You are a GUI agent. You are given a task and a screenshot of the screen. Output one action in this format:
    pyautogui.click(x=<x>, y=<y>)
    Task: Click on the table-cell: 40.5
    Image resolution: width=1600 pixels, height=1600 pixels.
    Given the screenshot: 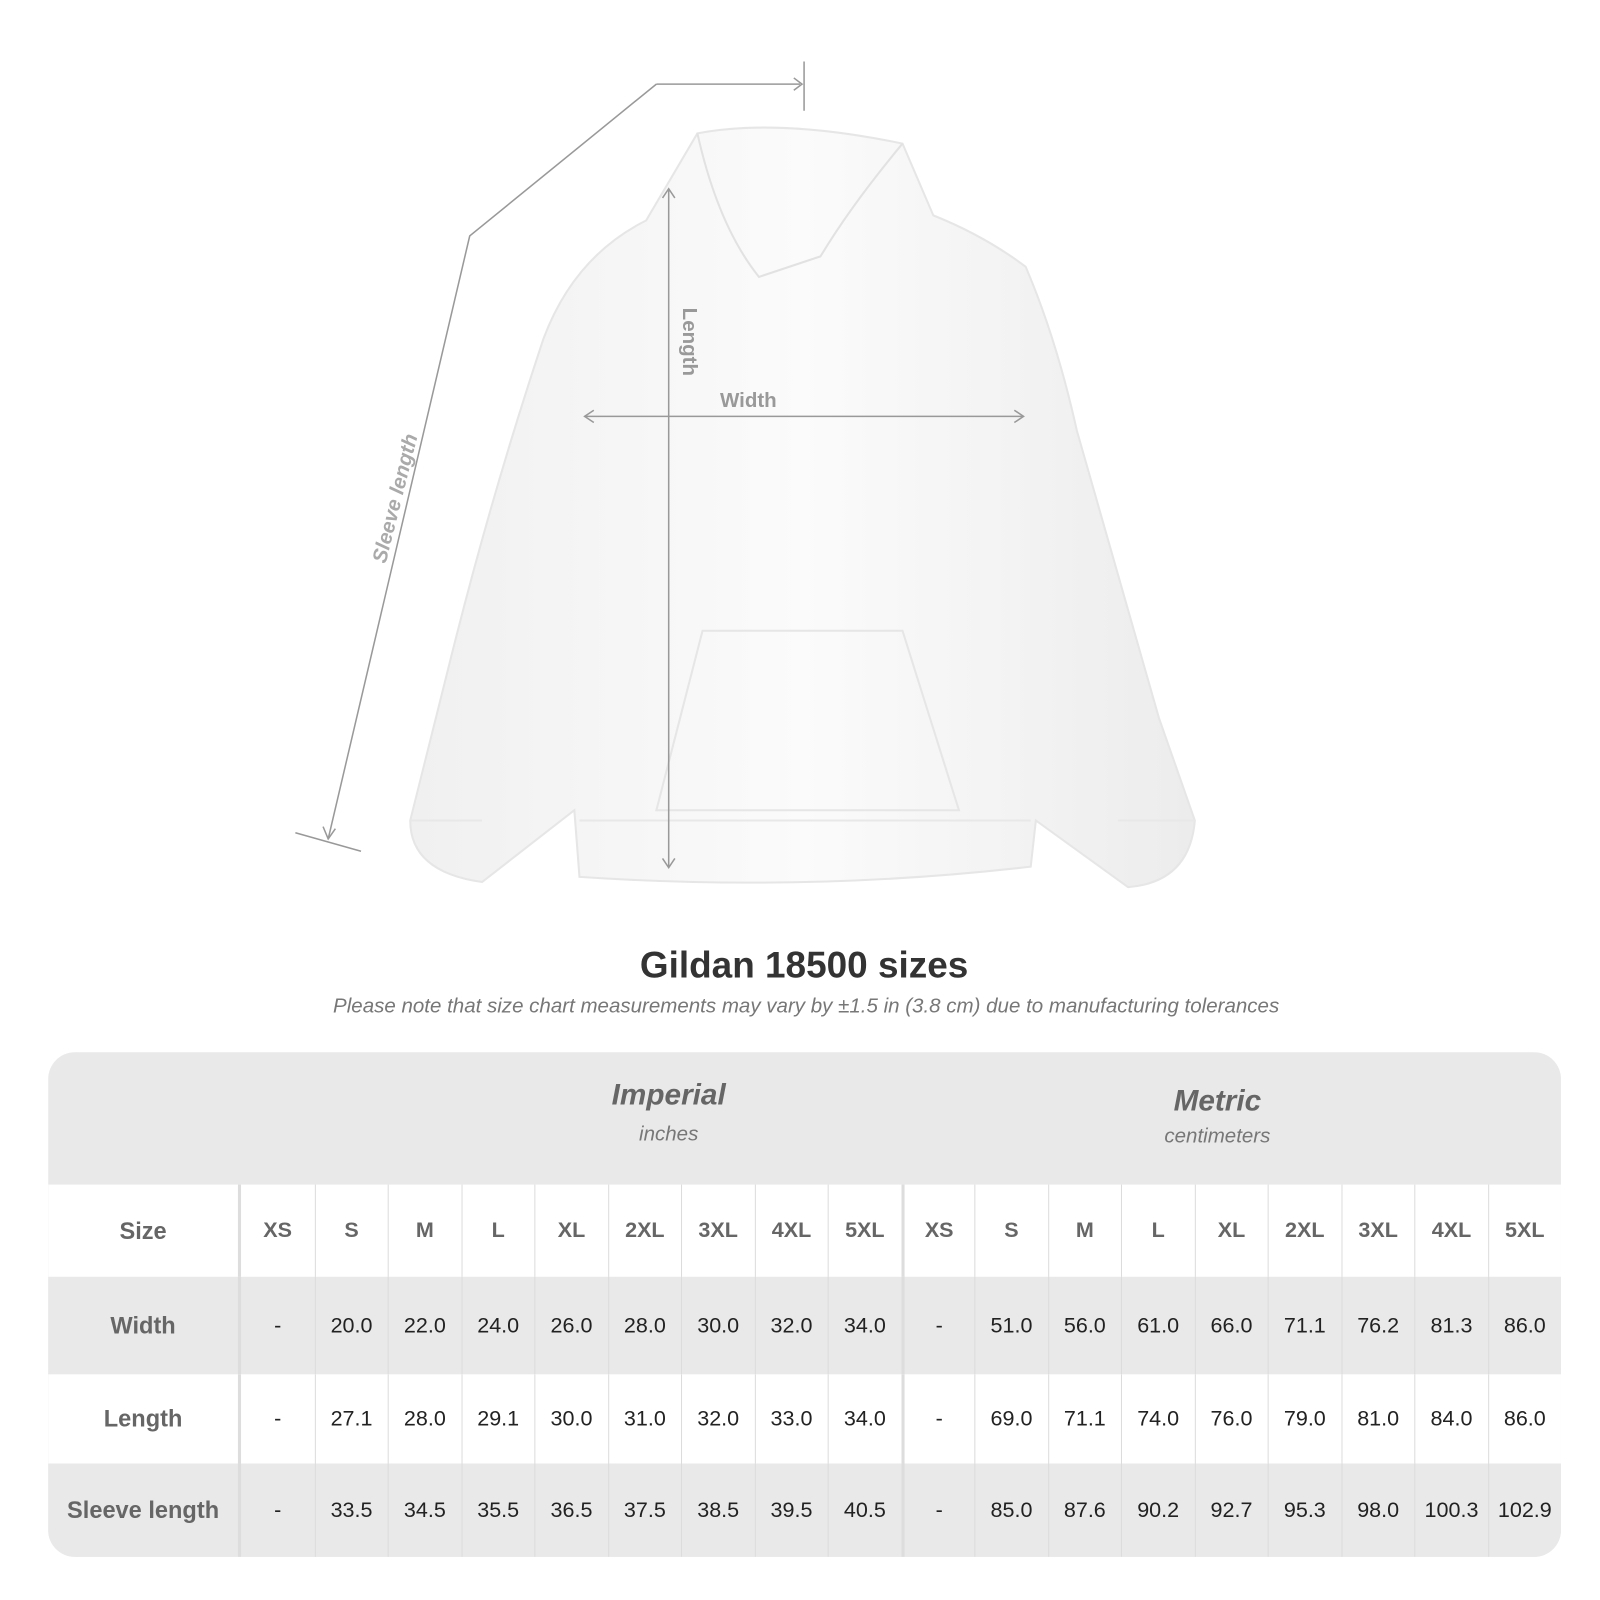 What is the action you would take?
    pyautogui.click(x=864, y=1510)
    